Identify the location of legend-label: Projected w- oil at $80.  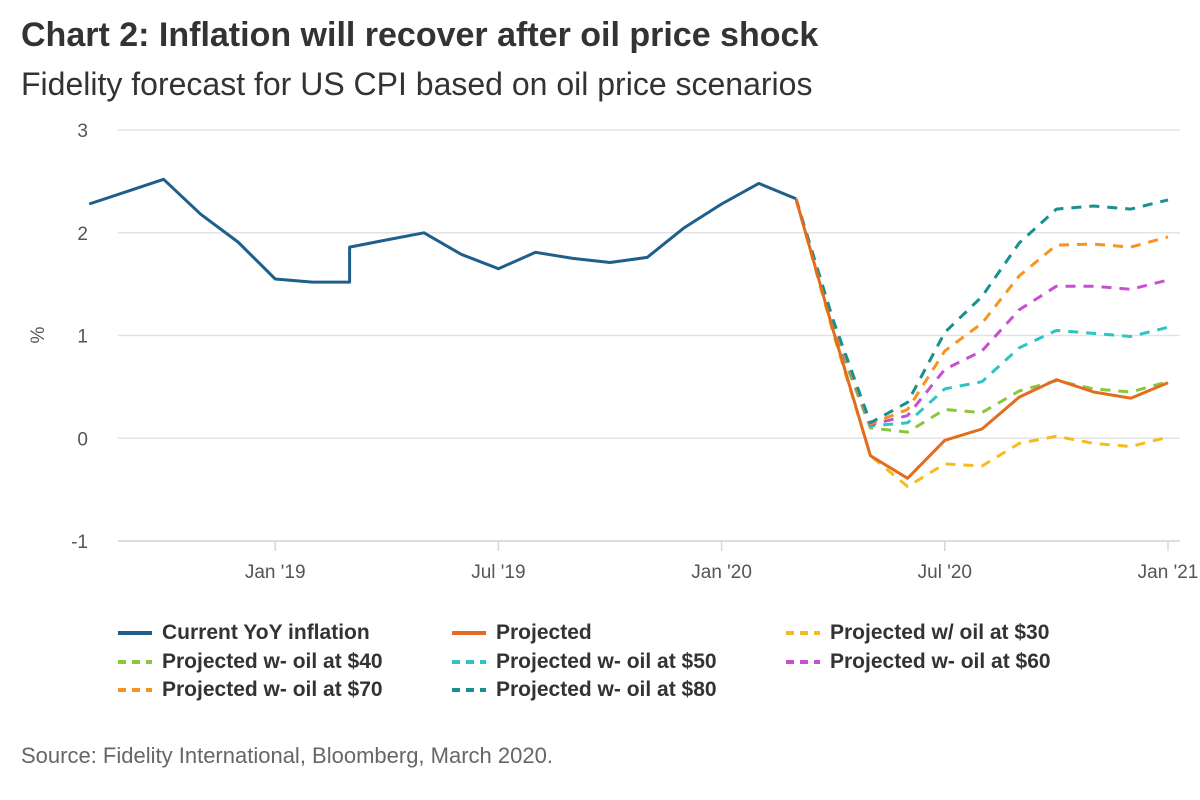
(606, 689).